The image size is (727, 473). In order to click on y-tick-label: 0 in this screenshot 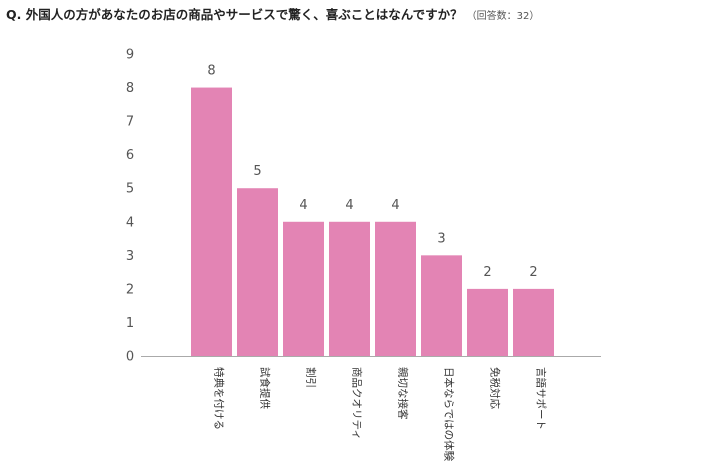, I will do `click(130, 357)`.